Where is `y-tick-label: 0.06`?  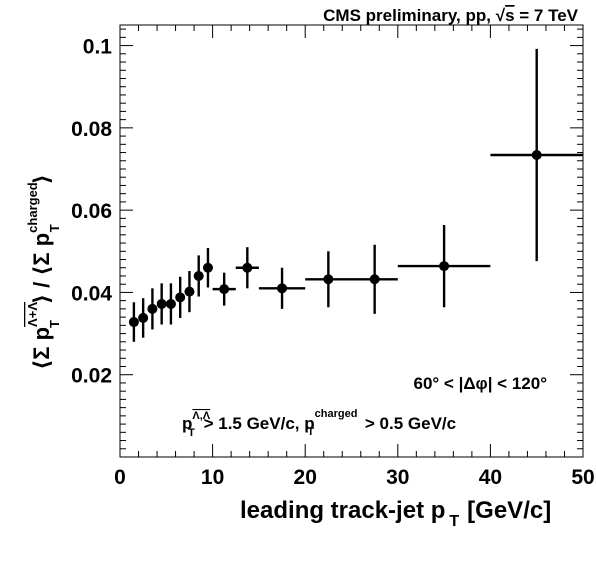
y-tick-label: 0.06 is located at coordinates (91, 211).